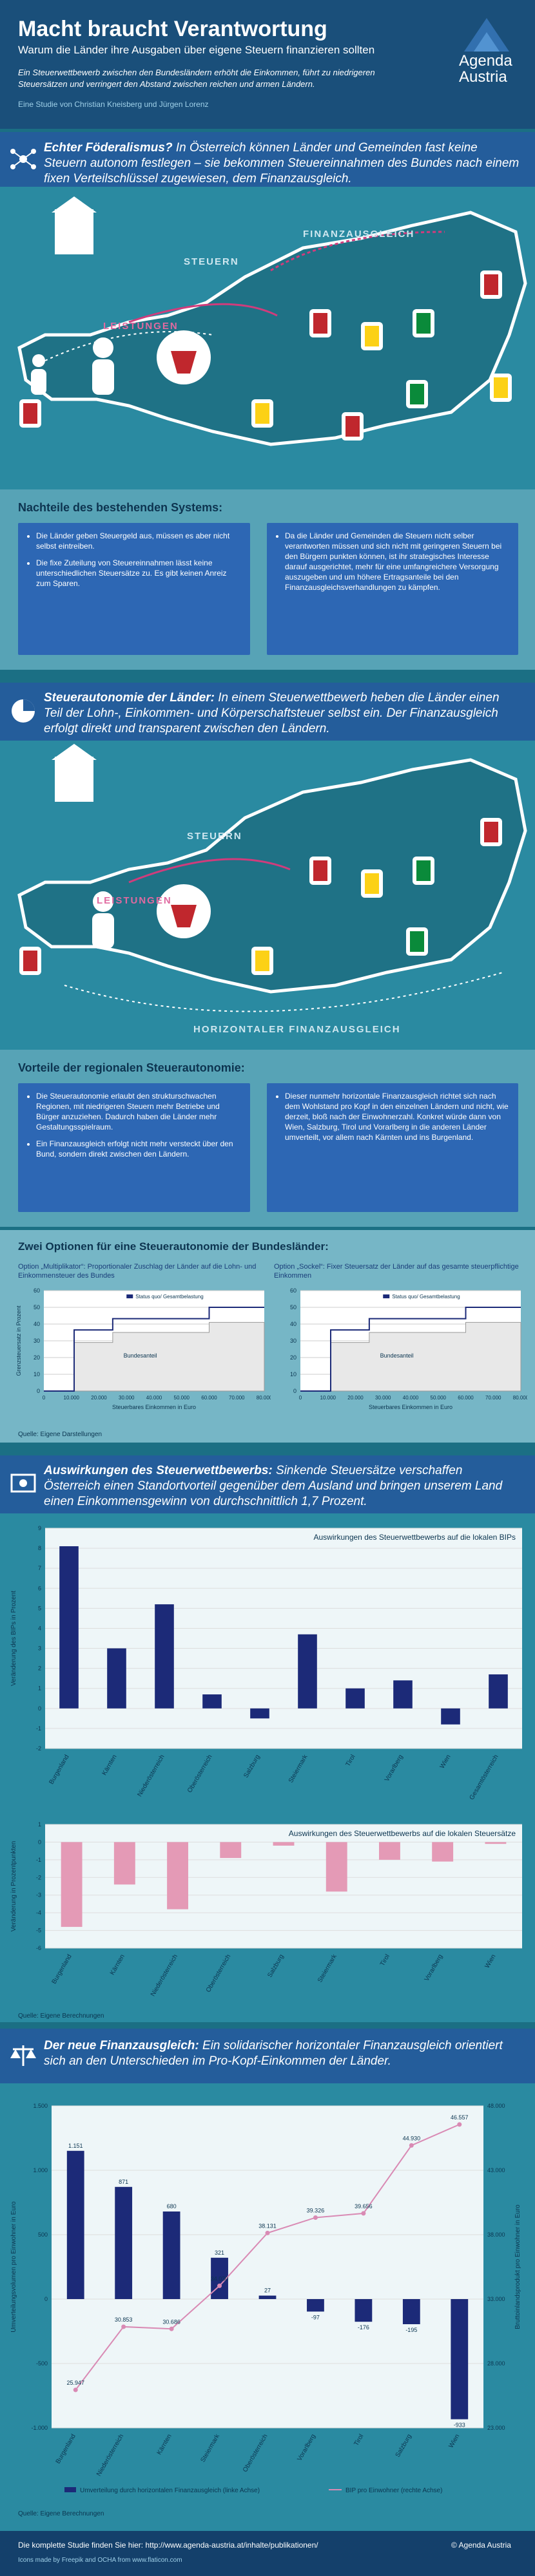 Image resolution: width=535 pixels, height=2576 pixels. What do you see at coordinates (412, 2138) in the screenshot?
I see `line-data-label: 44.930` at bounding box center [412, 2138].